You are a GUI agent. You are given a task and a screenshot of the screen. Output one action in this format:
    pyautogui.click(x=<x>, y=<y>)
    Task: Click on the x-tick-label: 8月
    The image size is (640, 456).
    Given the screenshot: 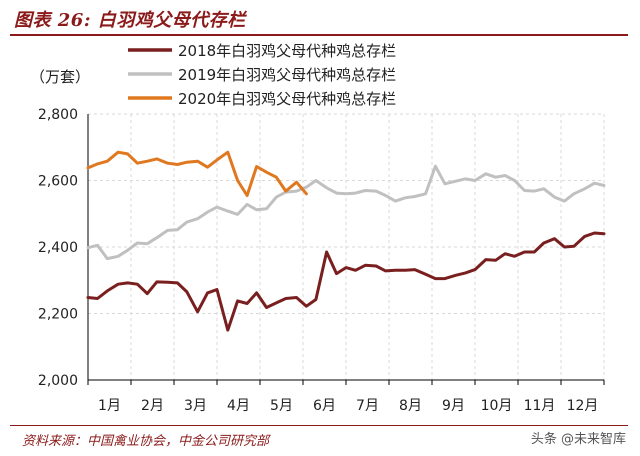 What is the action you would take?
    pyautogui.click(x=410, y=406)
    